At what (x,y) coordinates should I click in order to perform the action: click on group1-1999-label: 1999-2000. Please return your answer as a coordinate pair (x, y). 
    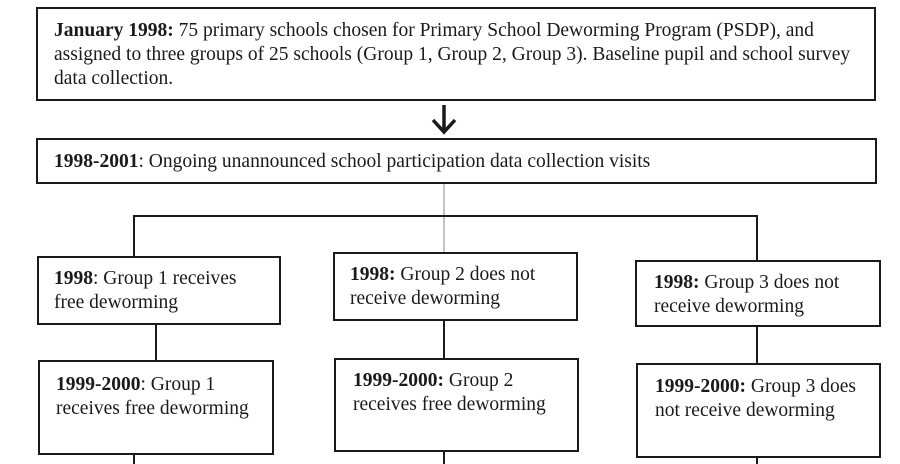
    Looking at the image, I should click on (98, 384).